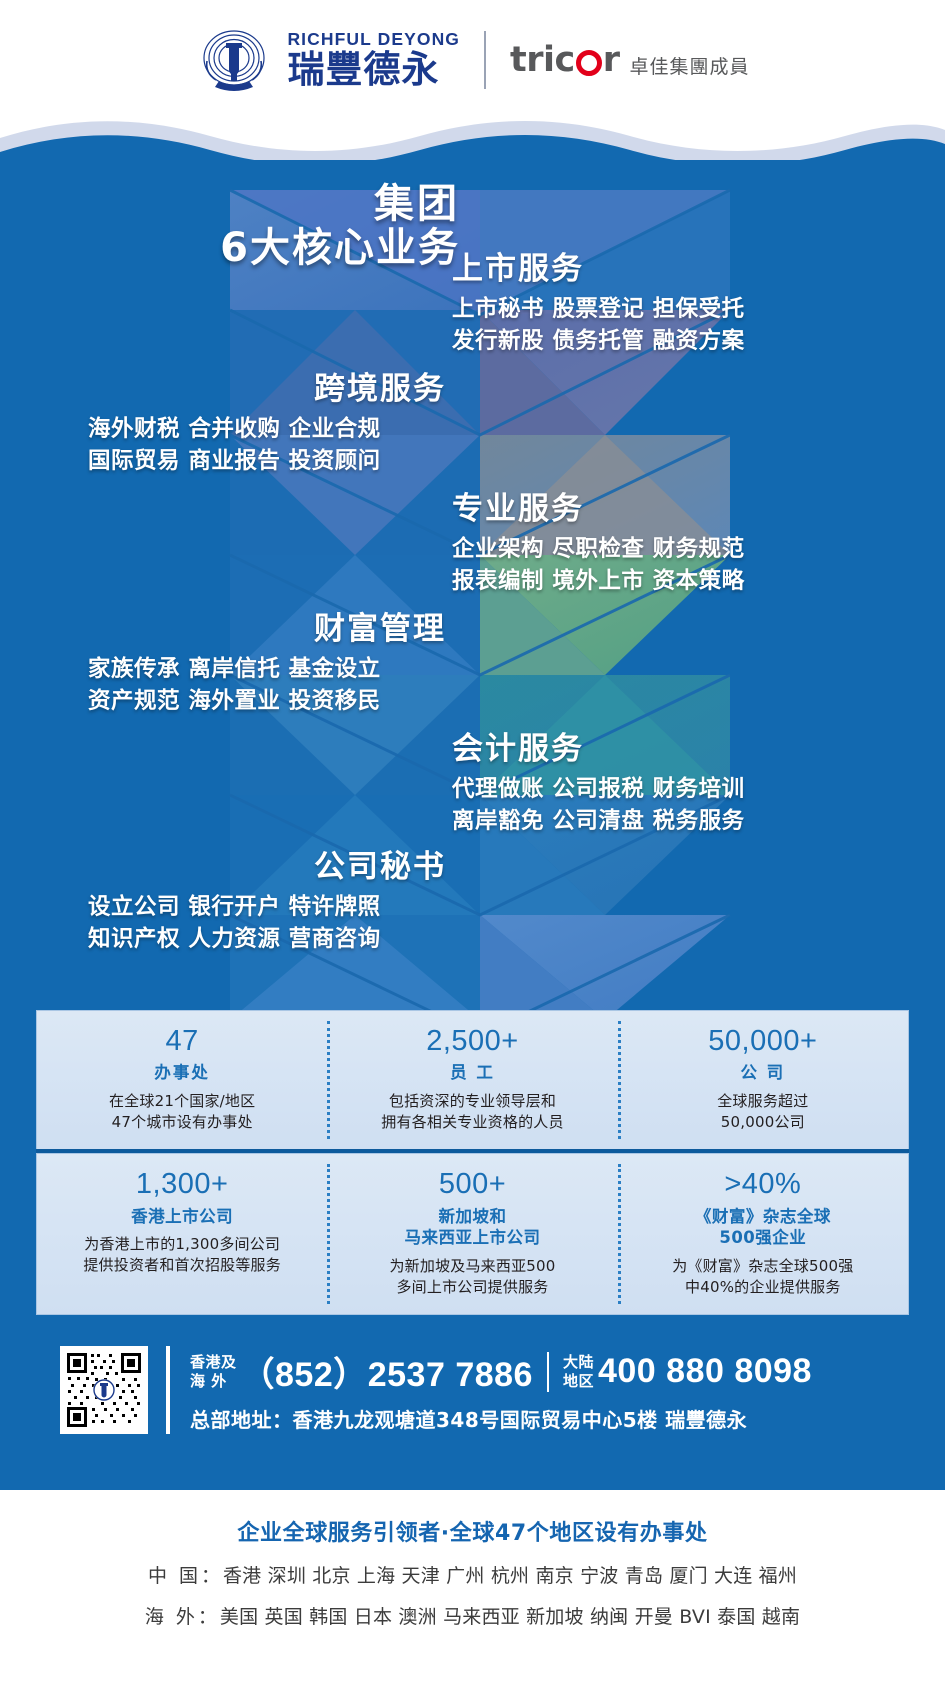 Image resolution: width=945 pixels, height=1690 pixels. I want to click on service-items-wealth-line2: 资产规范 海外置业 投资移民, so click(234, 701).